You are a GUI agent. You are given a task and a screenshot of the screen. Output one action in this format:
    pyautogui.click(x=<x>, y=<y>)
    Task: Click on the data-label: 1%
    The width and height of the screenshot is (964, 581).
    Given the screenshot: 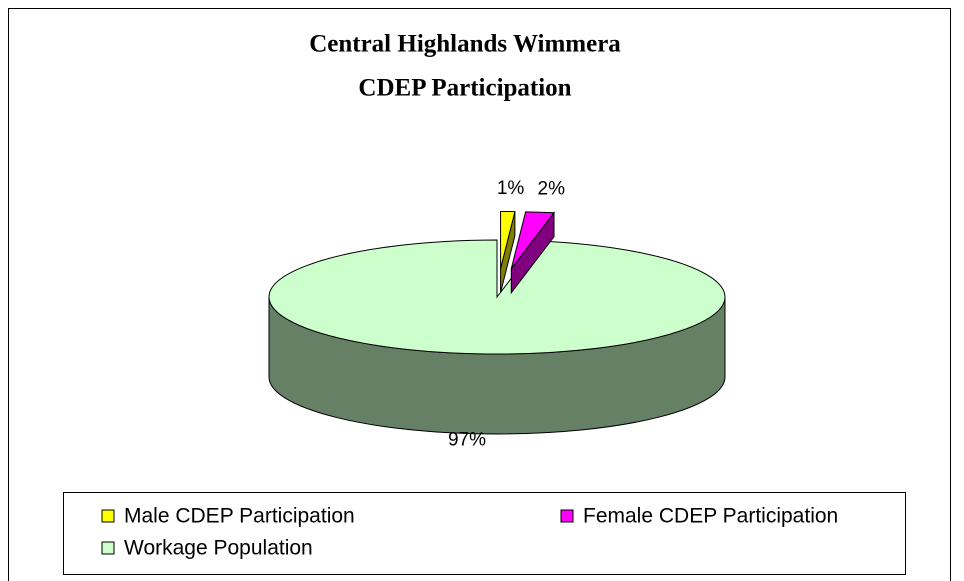 What is the action you would take?
    pyautogui.click(x=511, y=188)
    